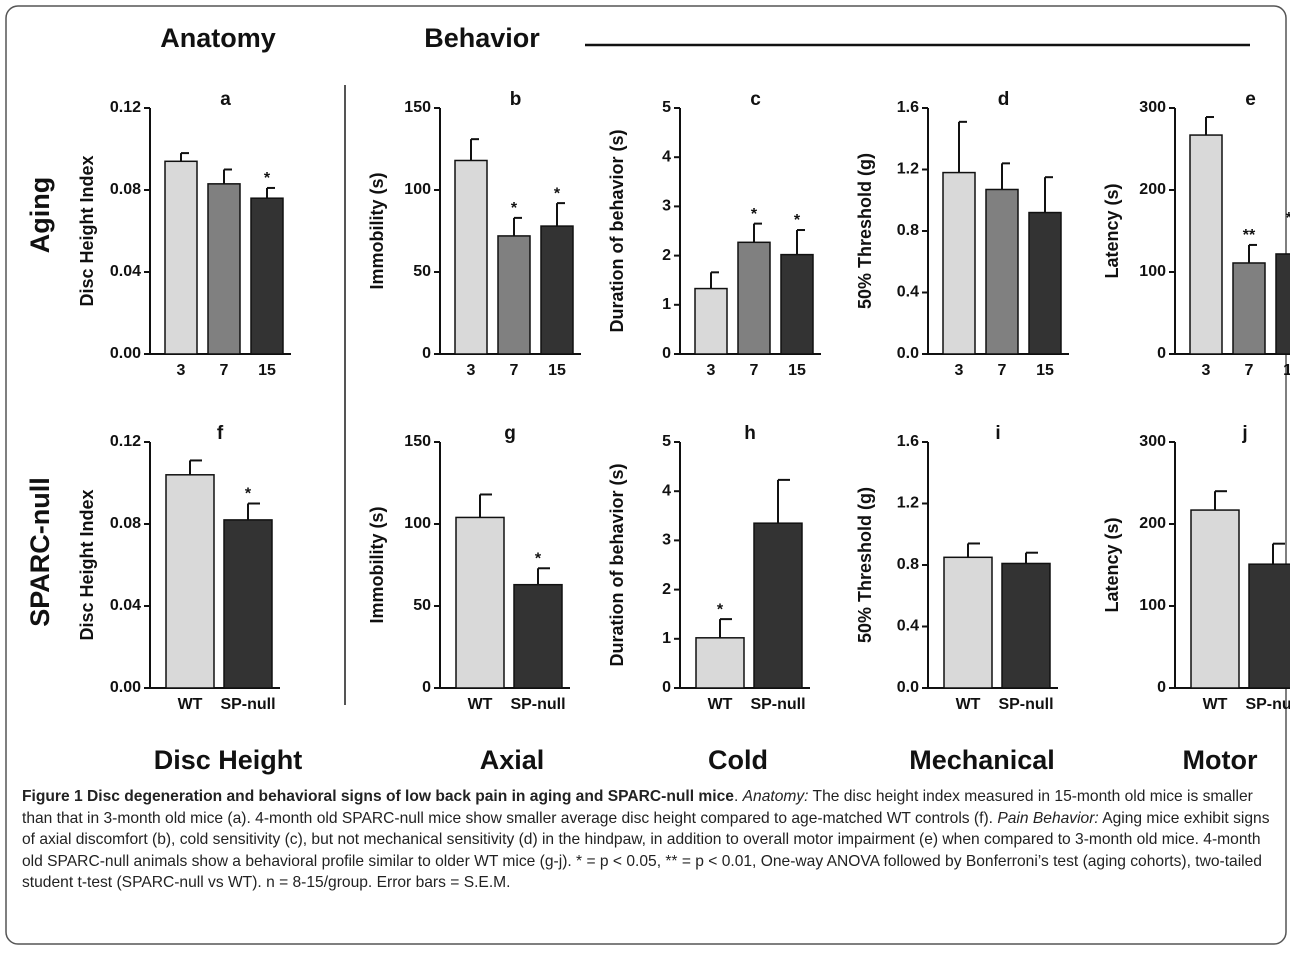  What do you see at coordinates (738, 796) in the screenshot?
I see `caption-run: .` at bounding box center [738, 796].